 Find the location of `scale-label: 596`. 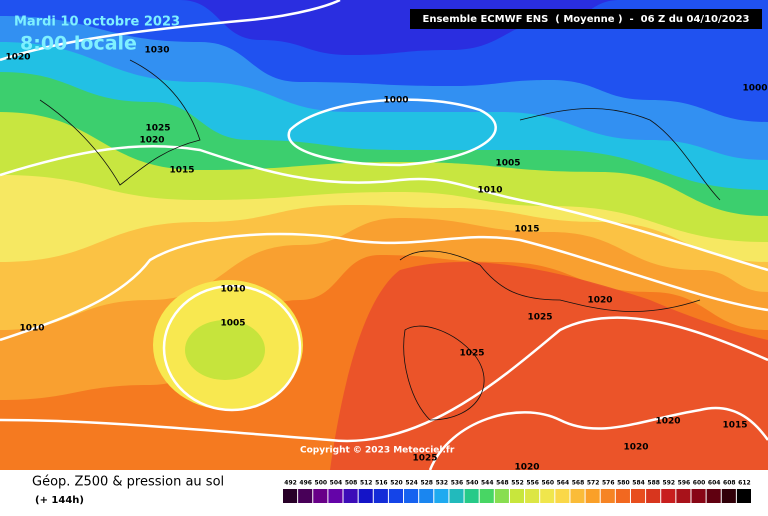

scale-label: 596 is located at coordinates (684, 483).